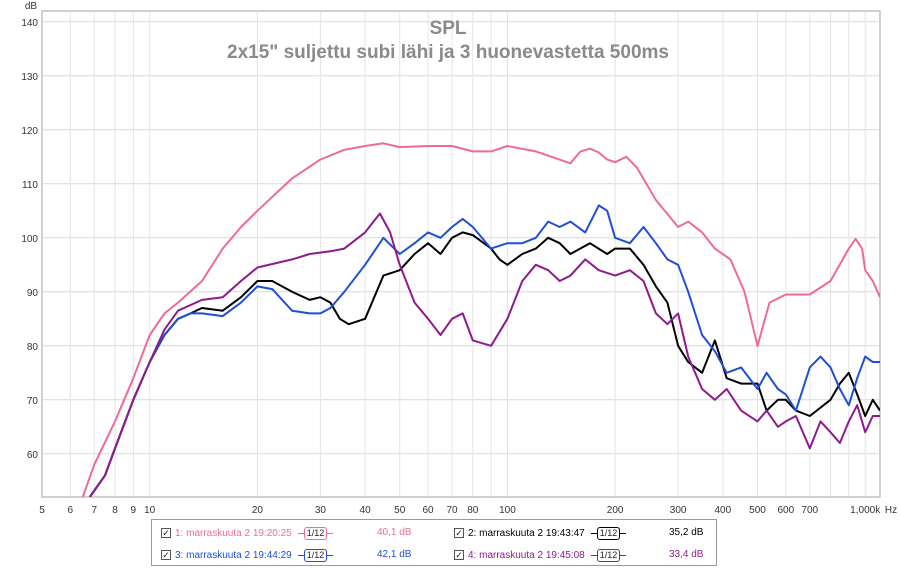 Image resolution: width=900 pixels, height=570 pixels. Describe the element at coordinates (258, 510) in the screenshot. I see `x-tick-label: 20` at that location.